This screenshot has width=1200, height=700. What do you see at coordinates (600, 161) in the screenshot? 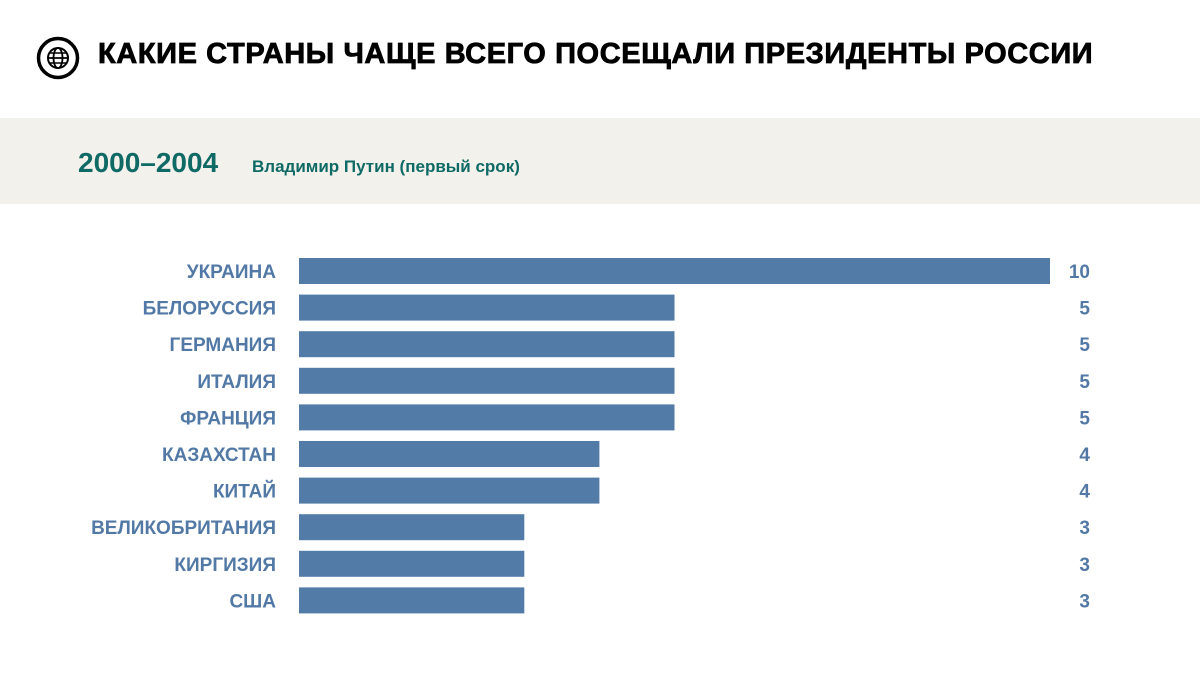
I see `period-band` at bounding box center [600, 161].